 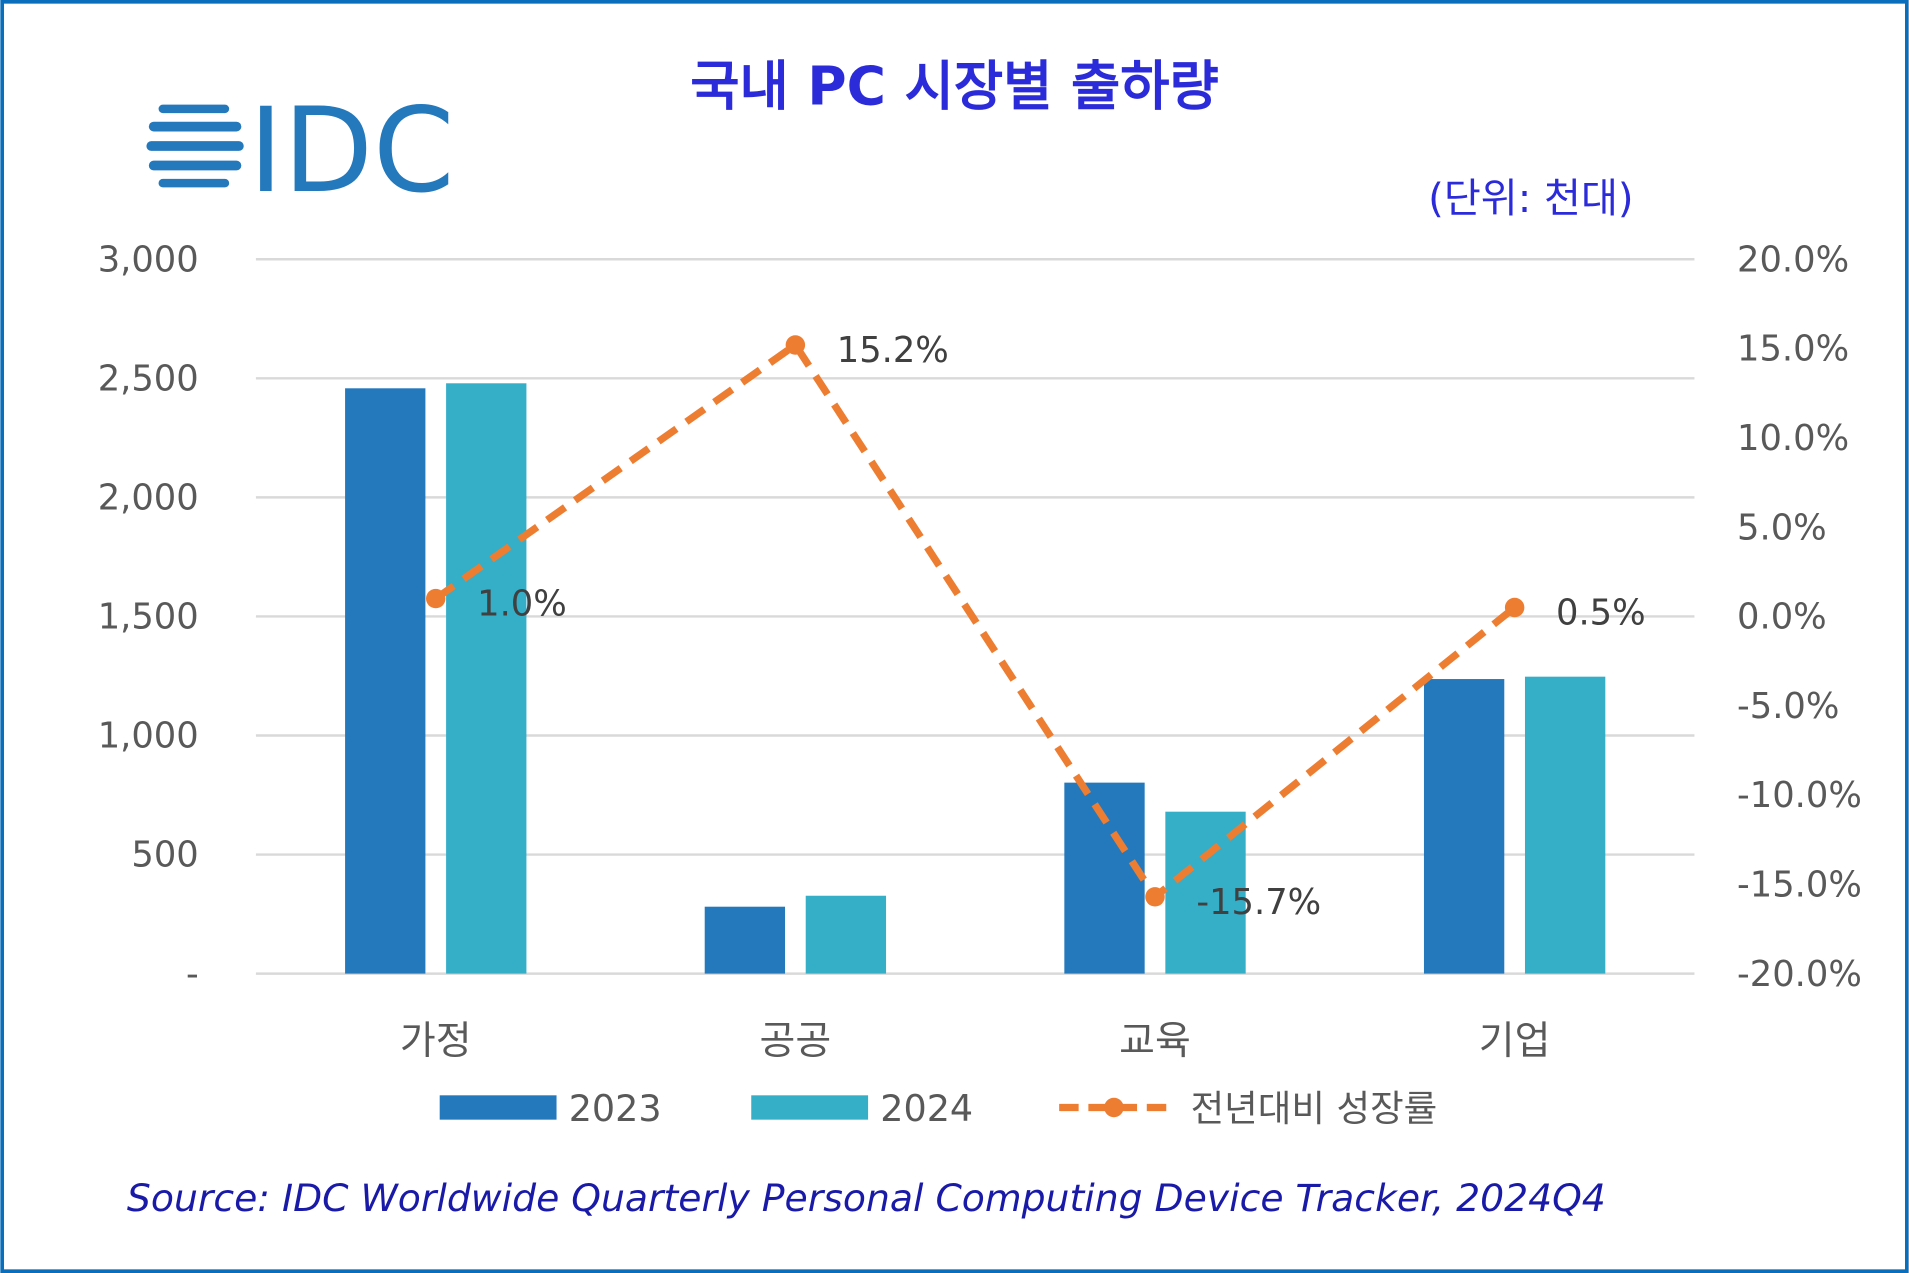 I want to click on bar-2023-공공, so click(x=745, y=940).